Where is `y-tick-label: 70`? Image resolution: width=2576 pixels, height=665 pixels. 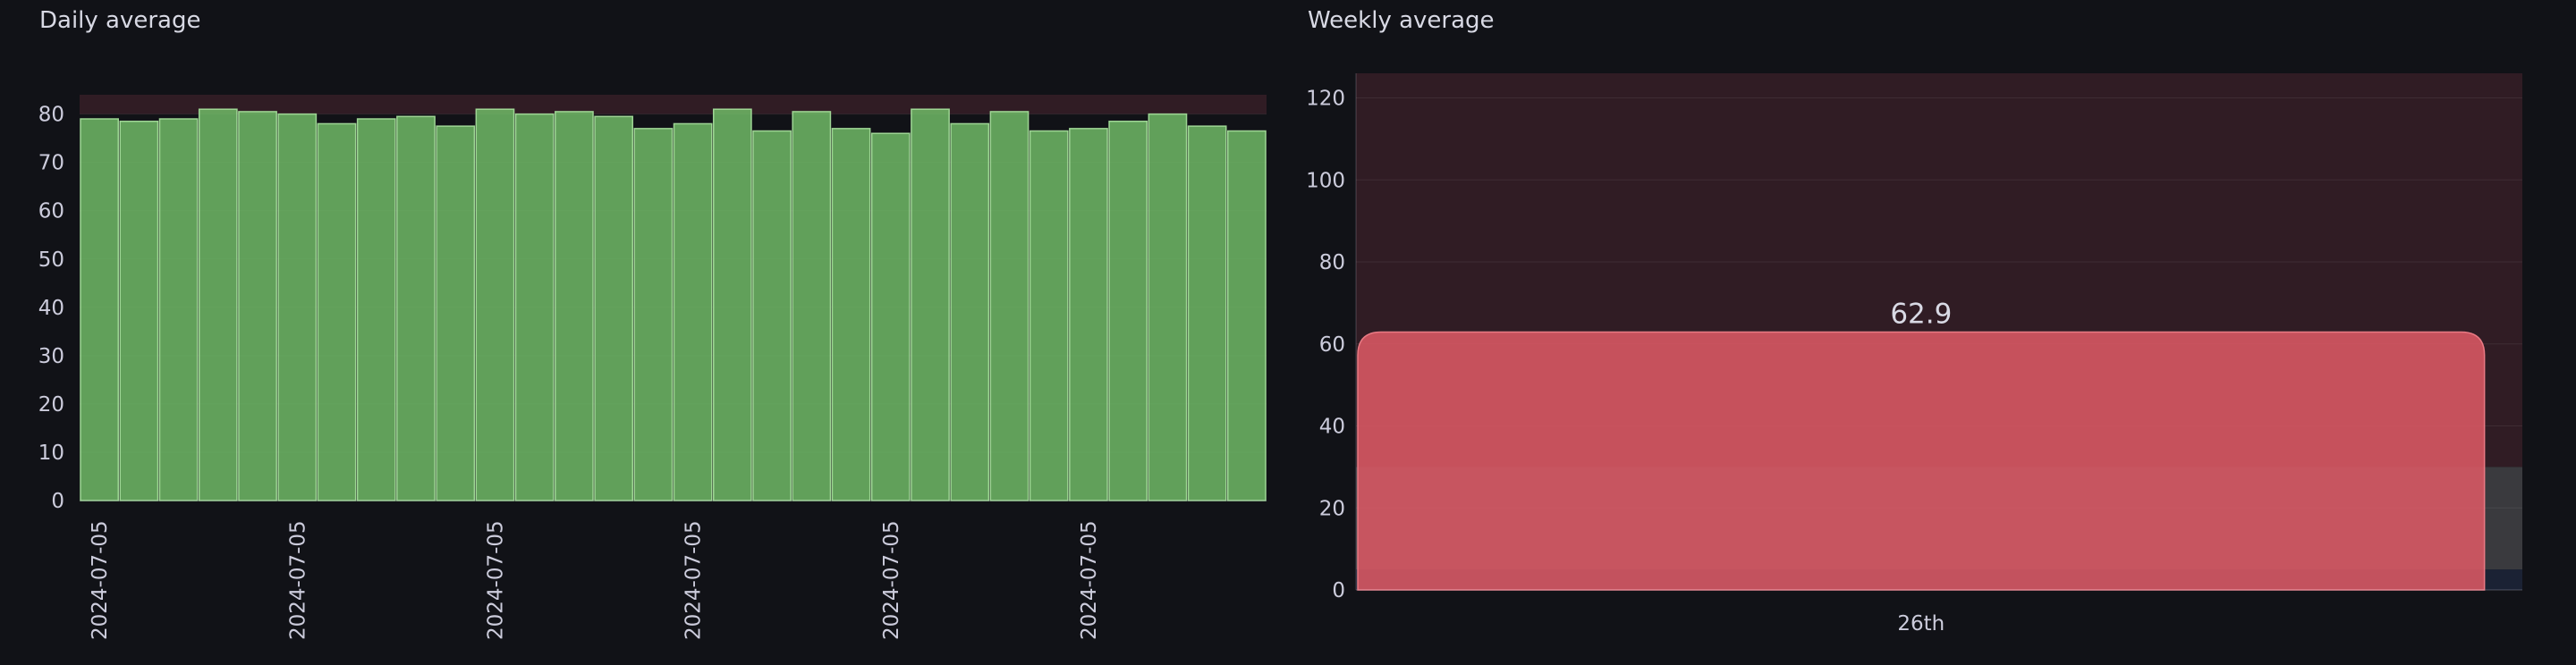
y-tick-label: 70 is located at coordinates (51, 163).